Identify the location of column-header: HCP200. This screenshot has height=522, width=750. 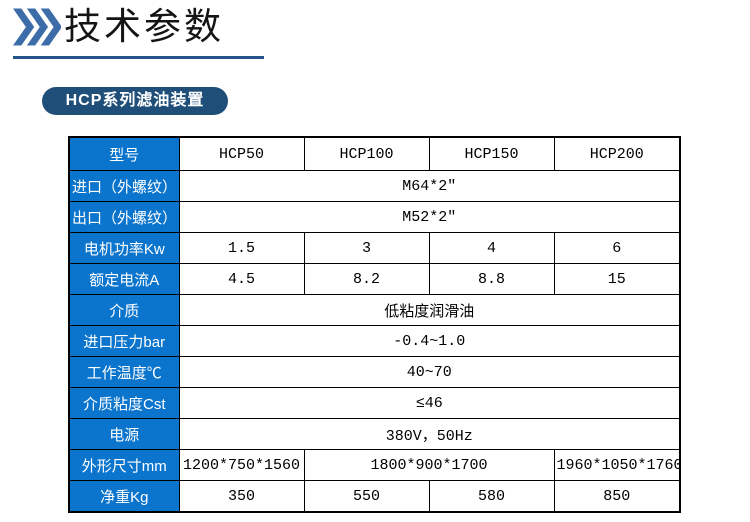
(617, 153).